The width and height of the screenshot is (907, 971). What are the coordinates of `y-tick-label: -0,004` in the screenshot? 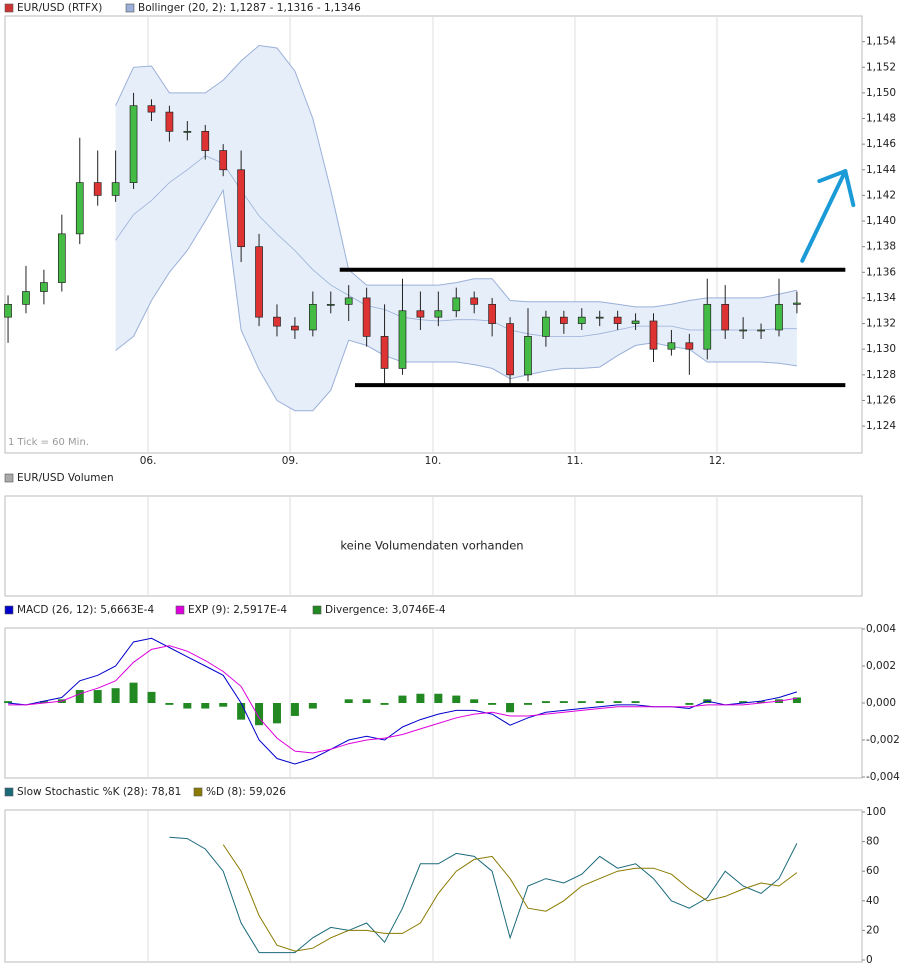 It's located at (883, 777).